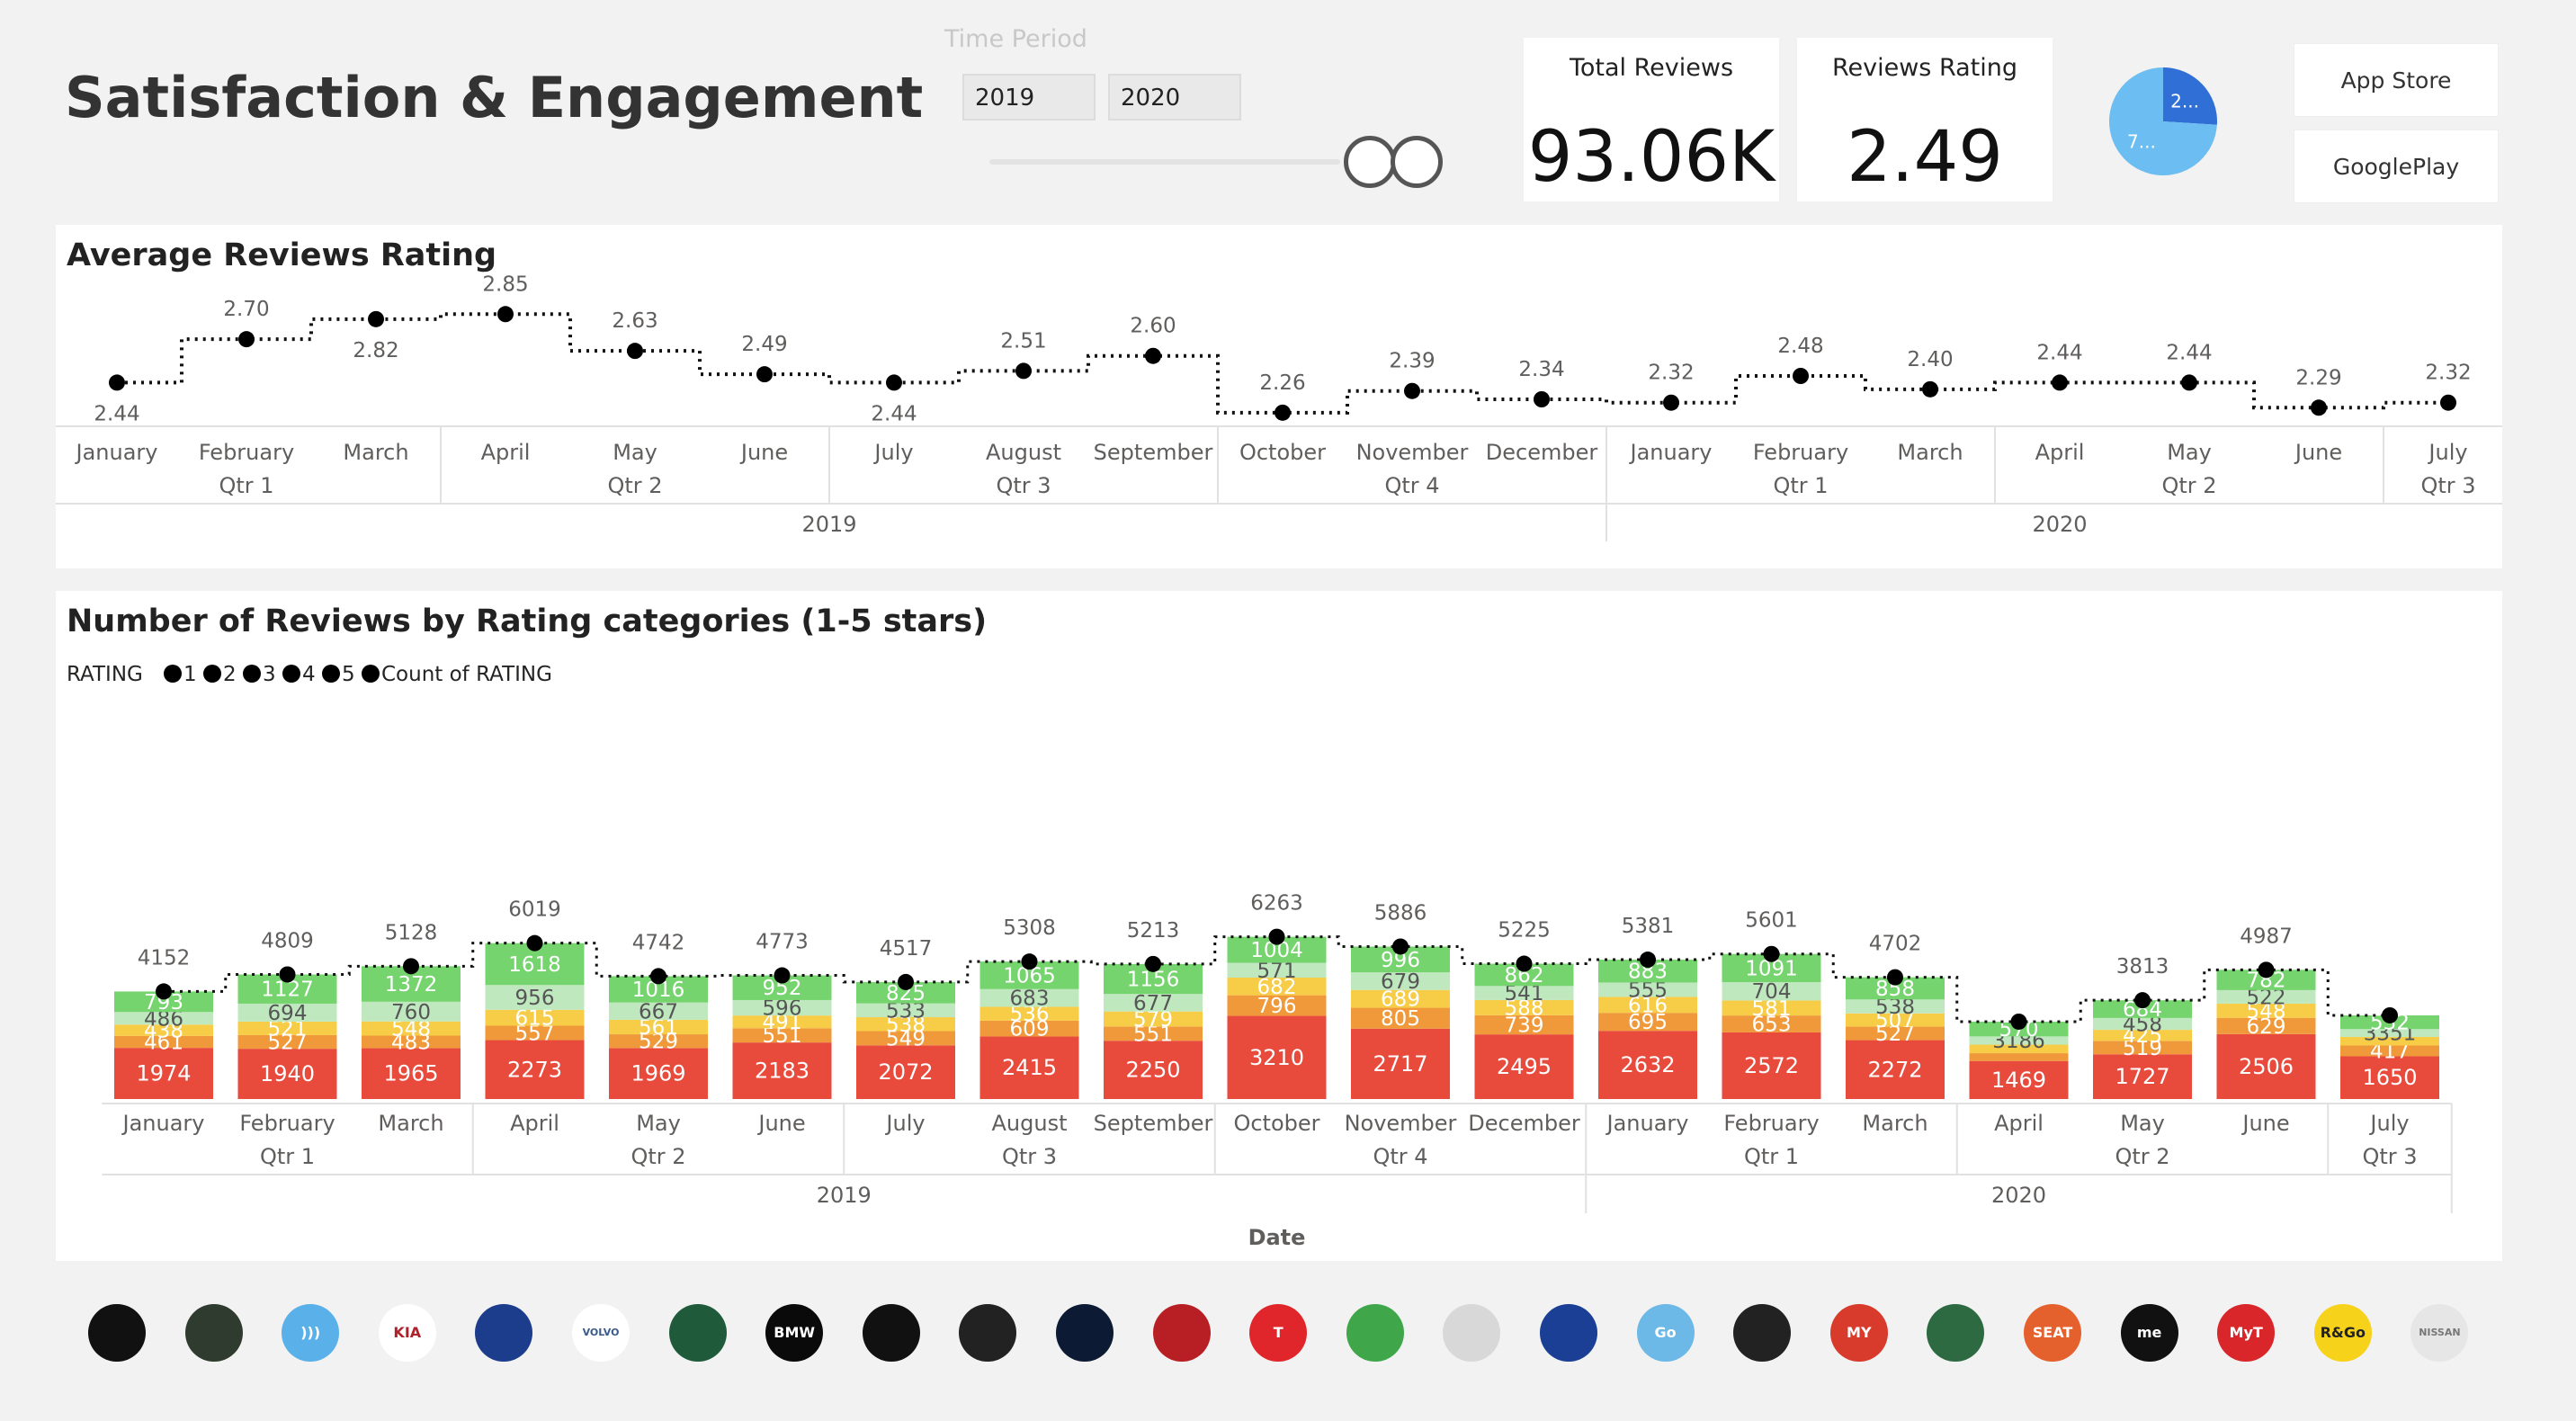 This screenshot has height=1421, width=2576. What do you see at coordinates (2342, 1333) in the screenshot?
I see `r-and-go-logo-icon: R&Go` at bounding box center [2342, 1333].